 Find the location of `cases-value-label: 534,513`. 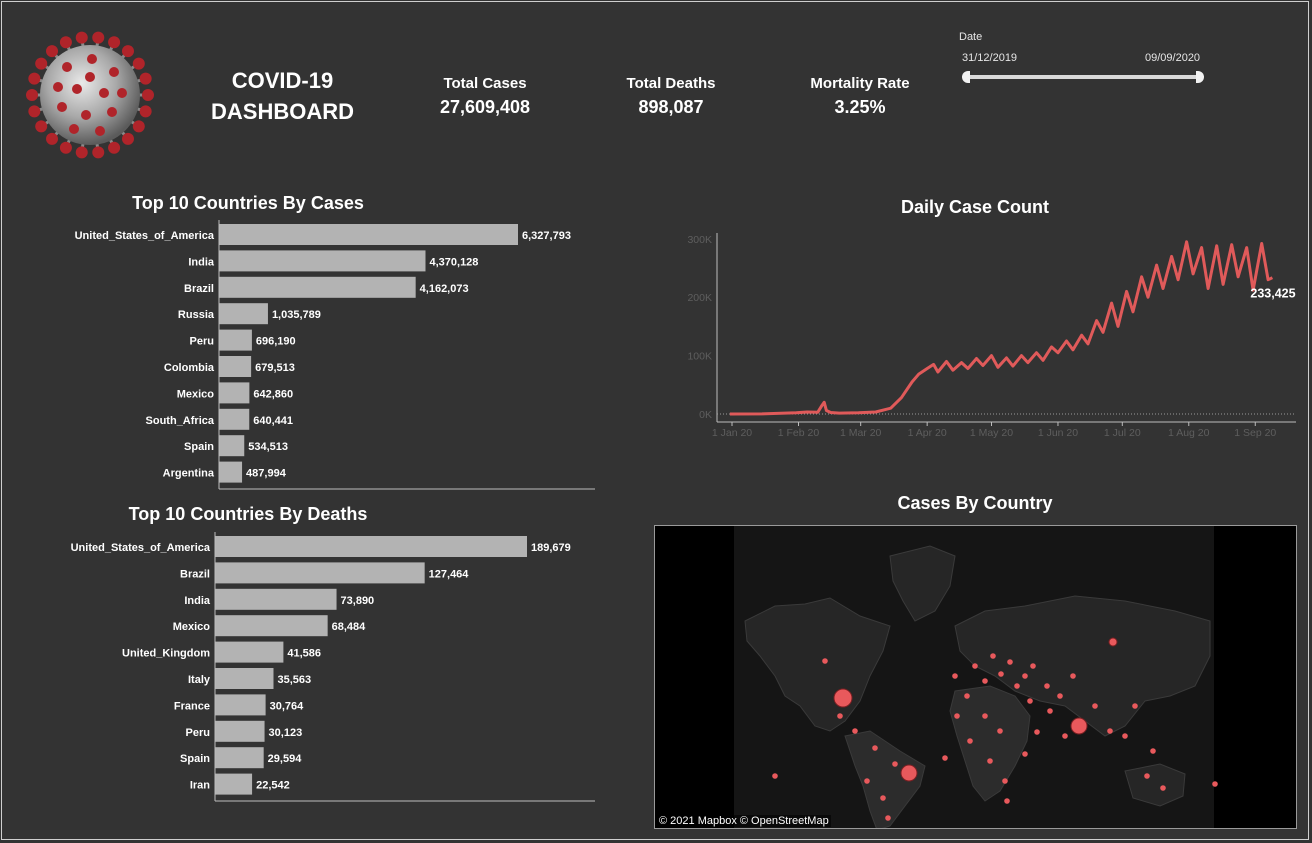

cases-value-label: 534,513 is located at coordinates (268, 447).